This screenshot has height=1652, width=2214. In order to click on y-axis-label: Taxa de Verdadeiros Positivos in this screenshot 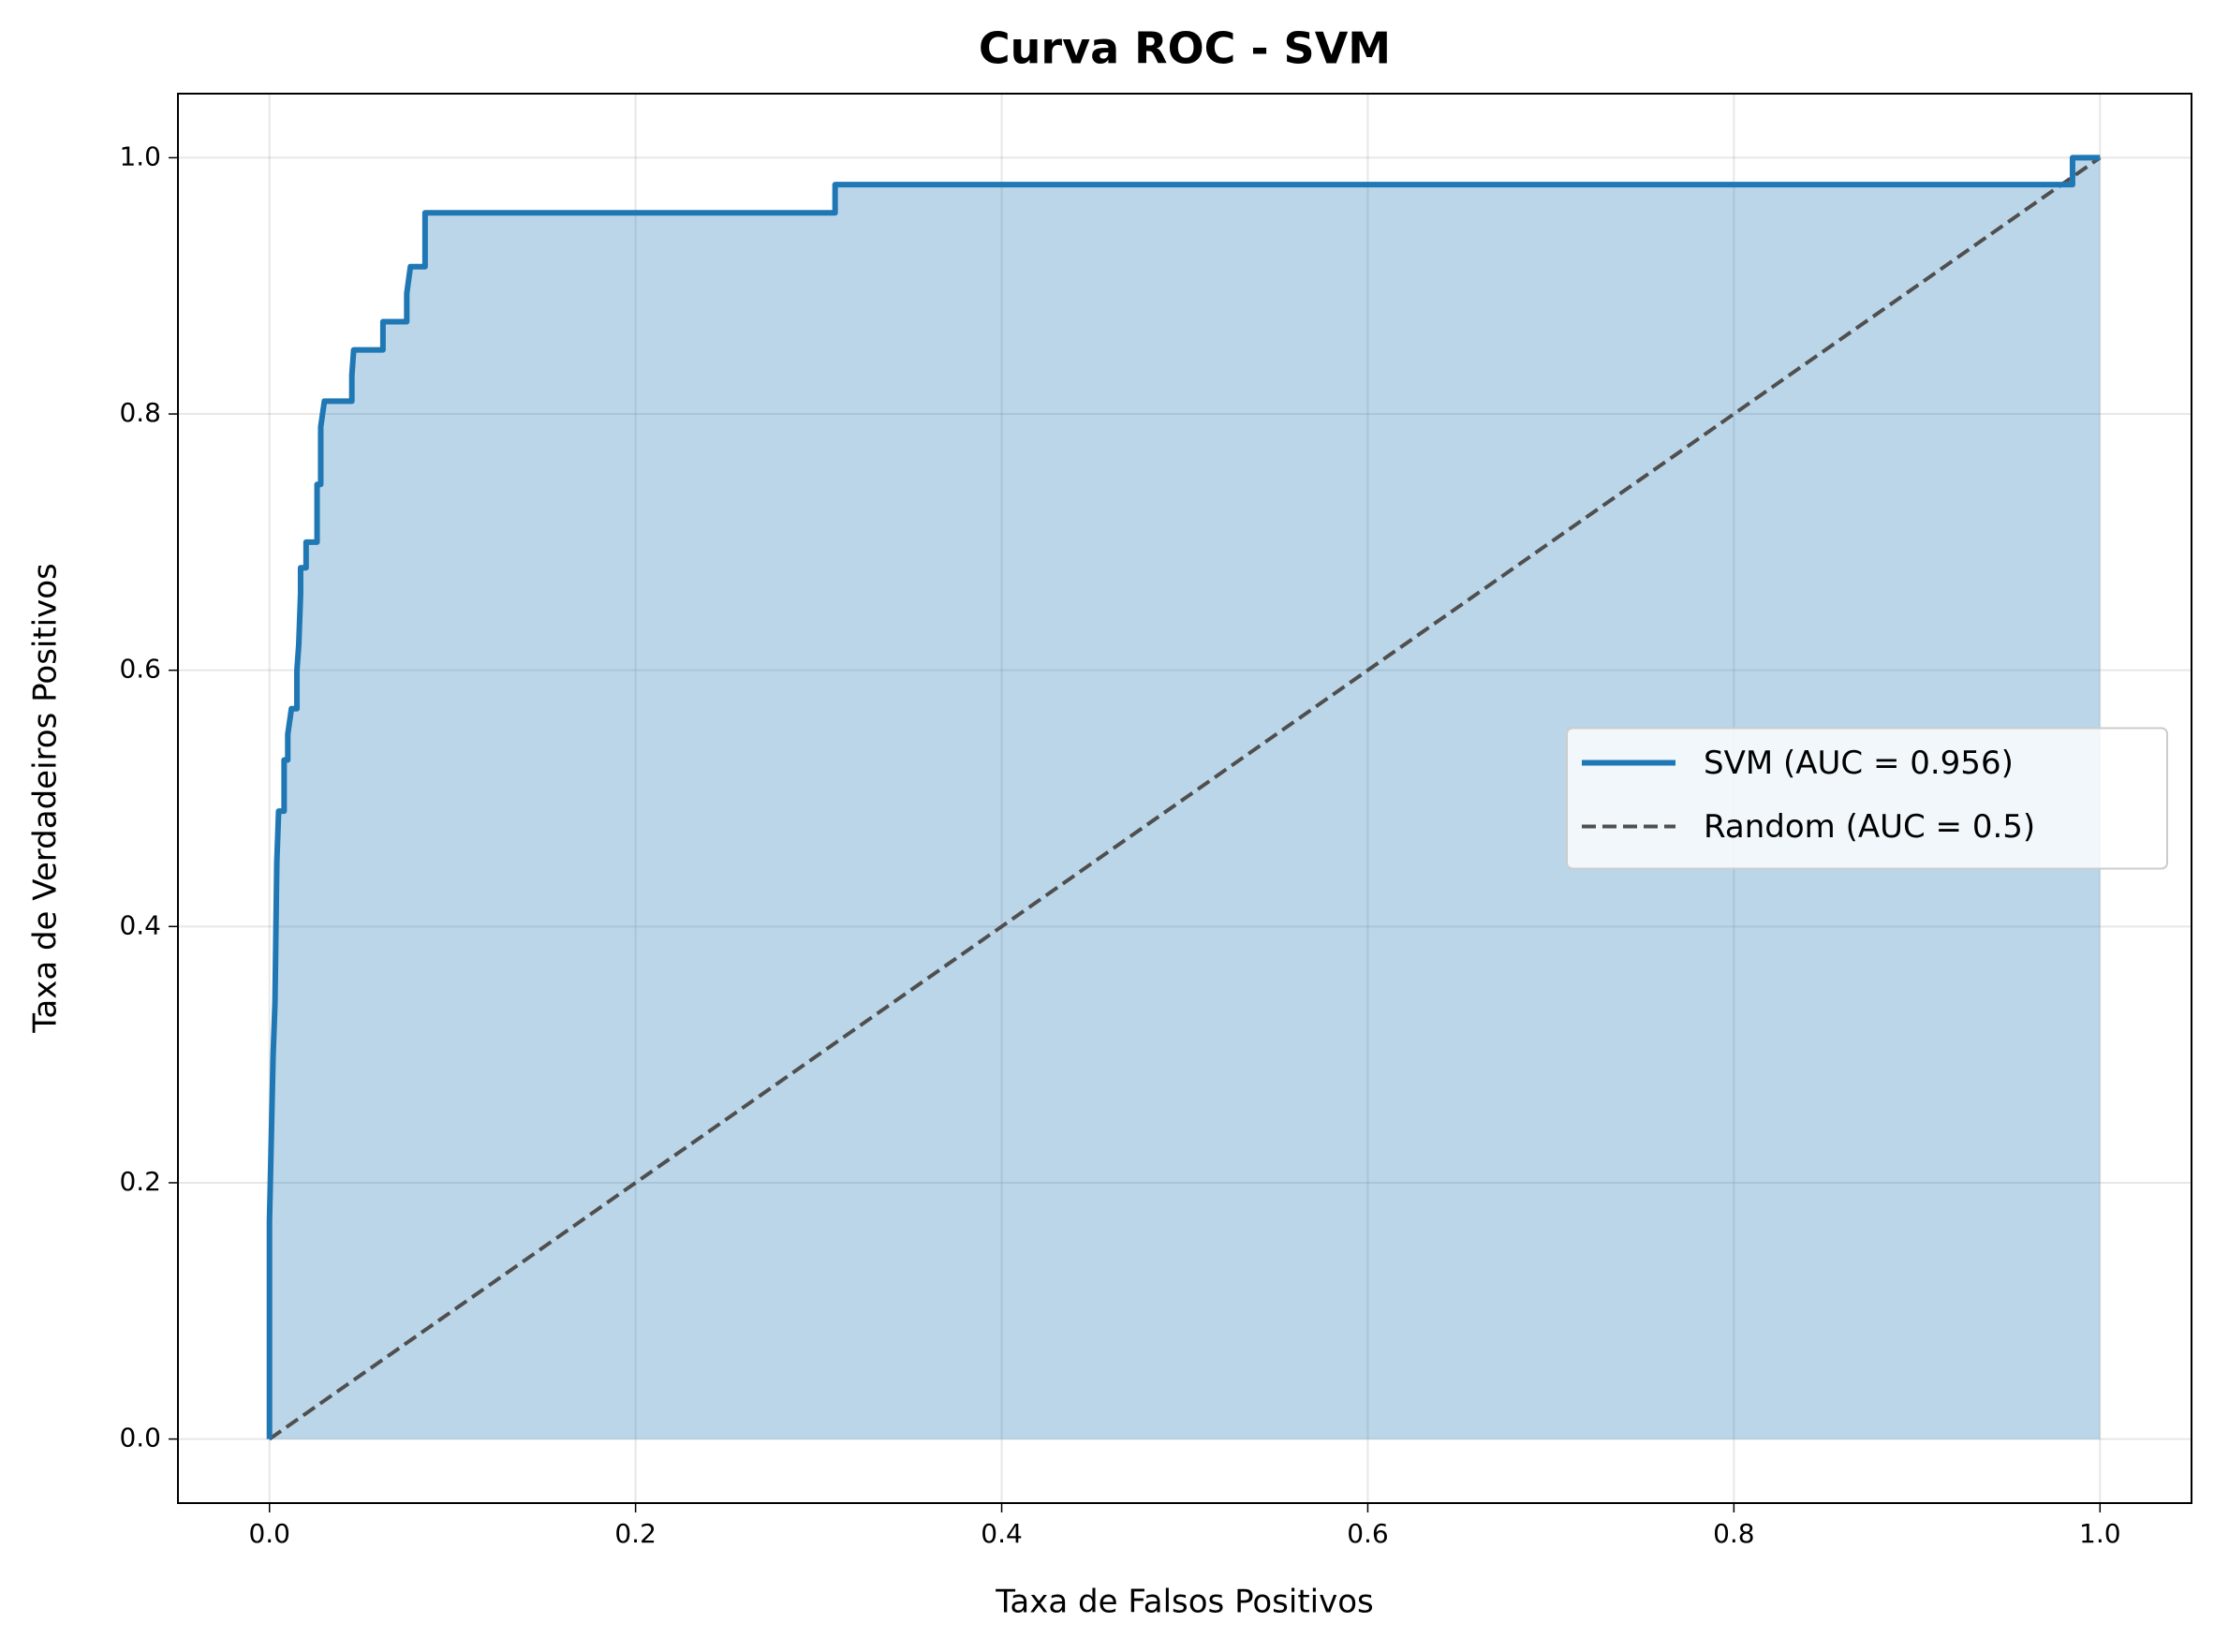, I will do `click(46, 799)`.